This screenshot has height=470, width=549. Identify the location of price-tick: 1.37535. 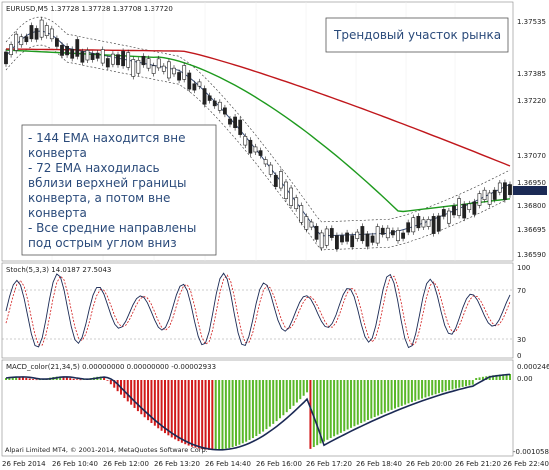
(531, 22).